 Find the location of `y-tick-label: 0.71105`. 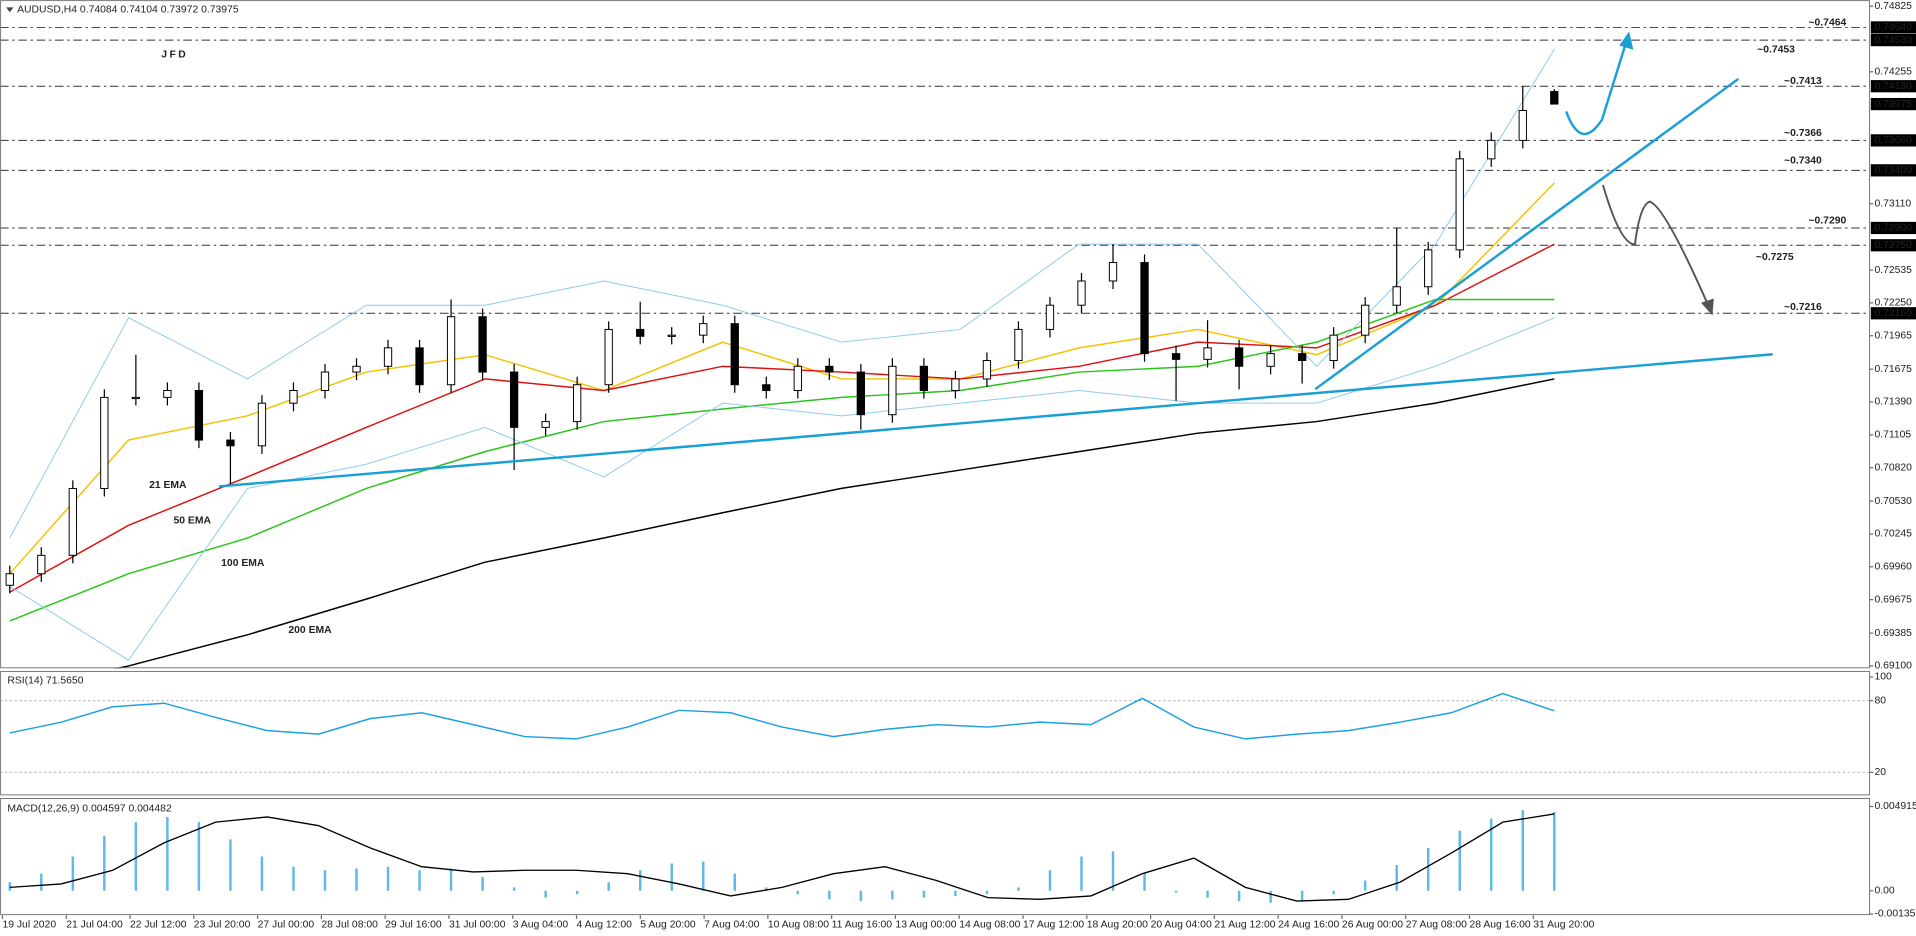

y-tick-label: 0.71105 is located at coordinates (1892, 435).